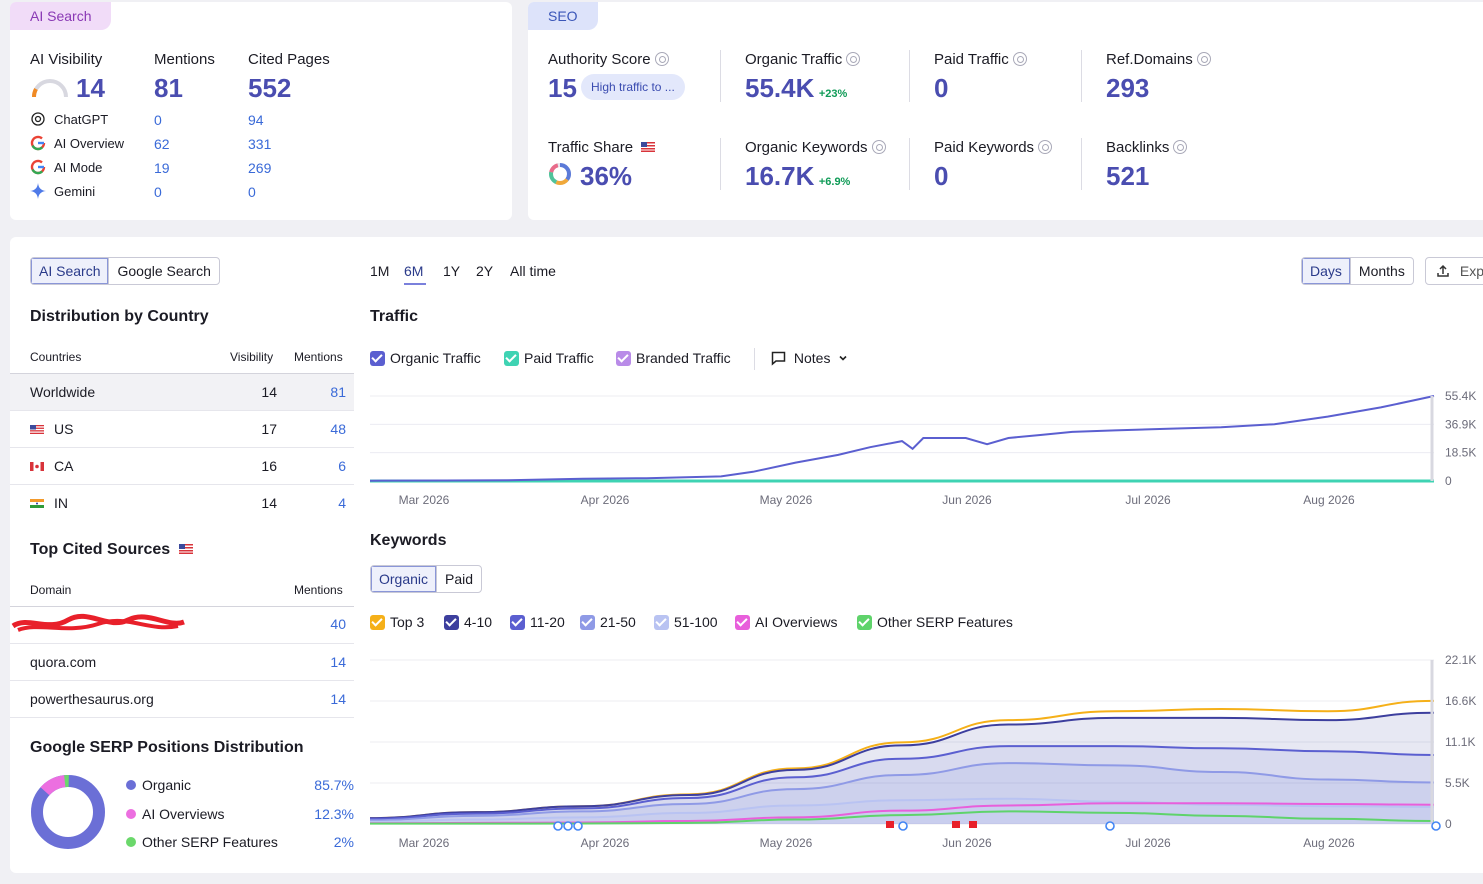 The image size is (1483, 884). Describe the element at coordinates (673, 358) in the screenshot. I see `legend-branded-traffic: Branded Traffic` at that location.